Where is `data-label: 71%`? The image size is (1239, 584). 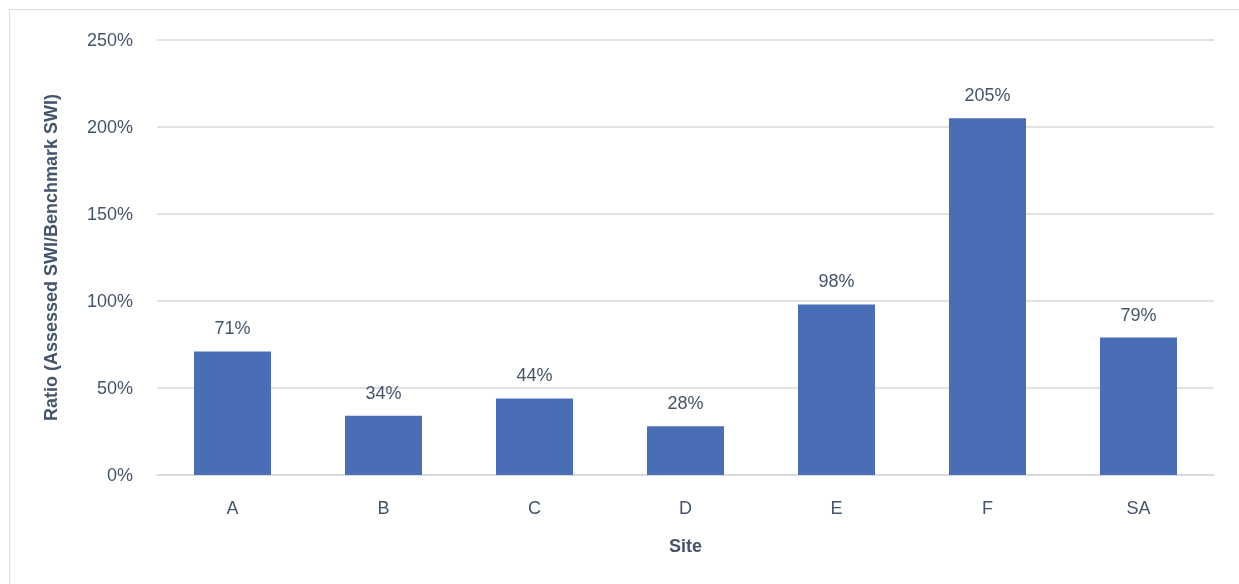 data-label: 71% is located at coordinates (232, 328).